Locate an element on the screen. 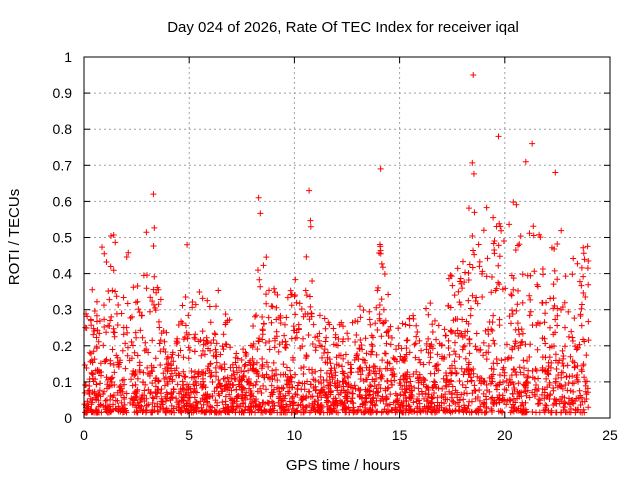  y-tick-label: 0.4 is located at coordinates (63, 274).